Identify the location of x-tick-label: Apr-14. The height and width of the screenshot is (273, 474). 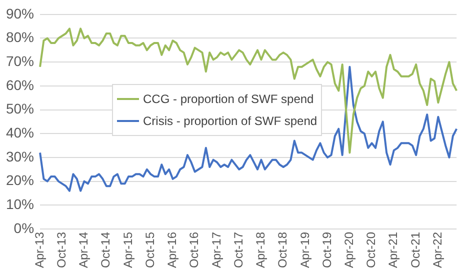
(83, 250).